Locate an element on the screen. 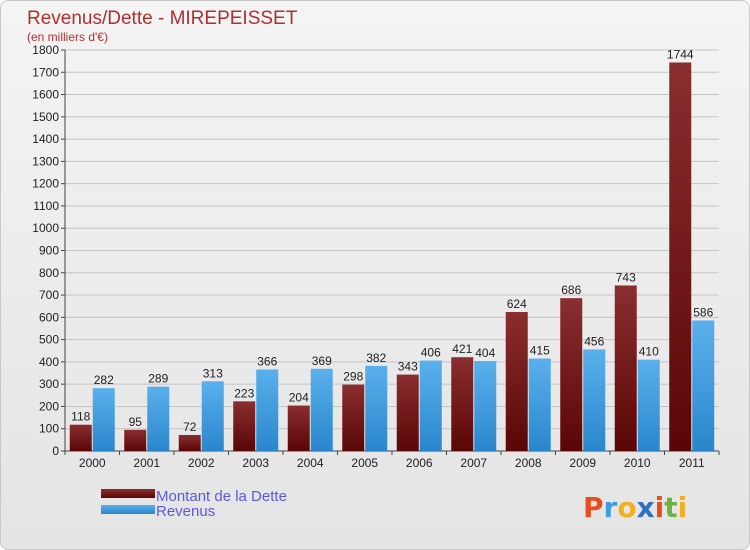  bar-dette-2005 is located at coordinates (353, 417).